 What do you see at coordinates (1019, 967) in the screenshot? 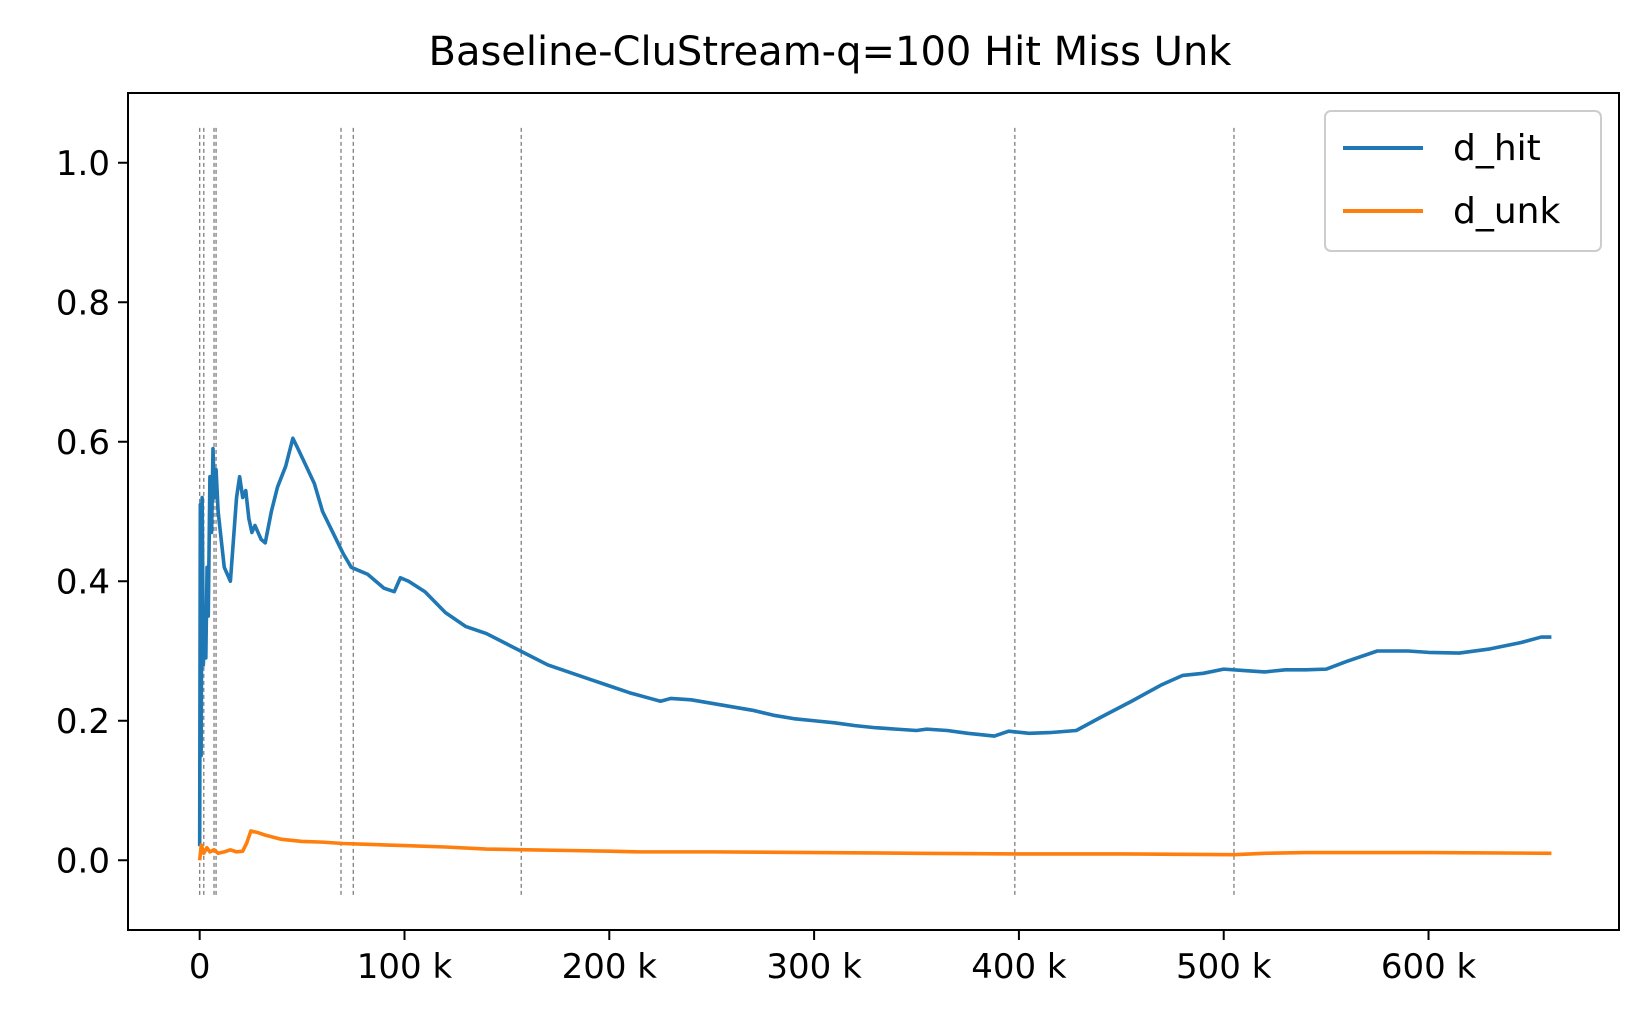
I see `x-tick-label-4: 400 k` at bounding box center [1019, 967].